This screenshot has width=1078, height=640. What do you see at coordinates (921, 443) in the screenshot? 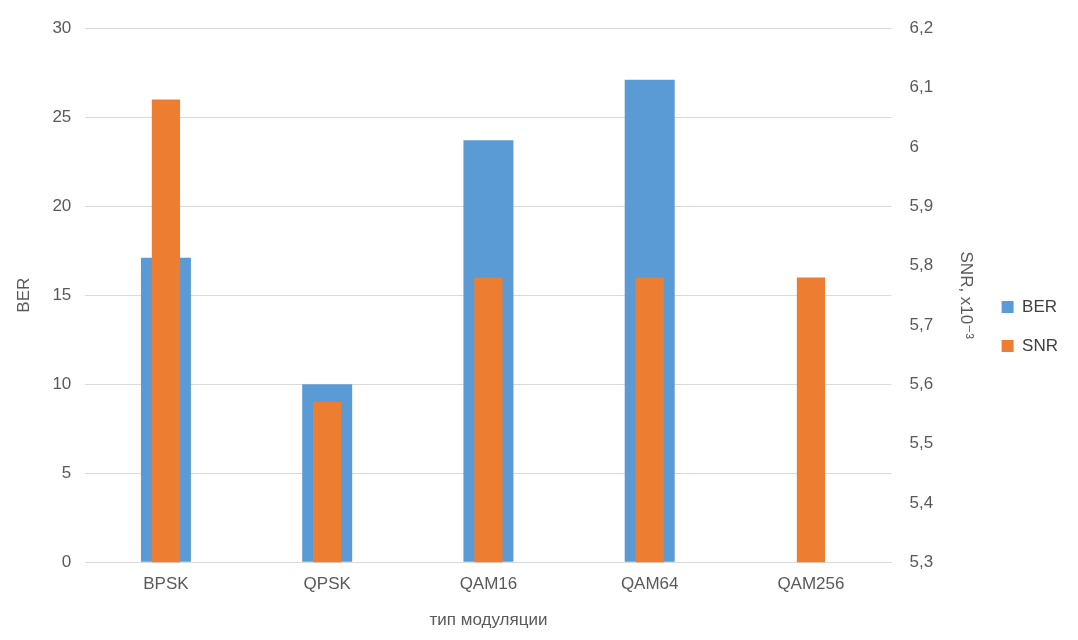
I see `y2-tick-label: 5,5` at bounding box center [921, 443].